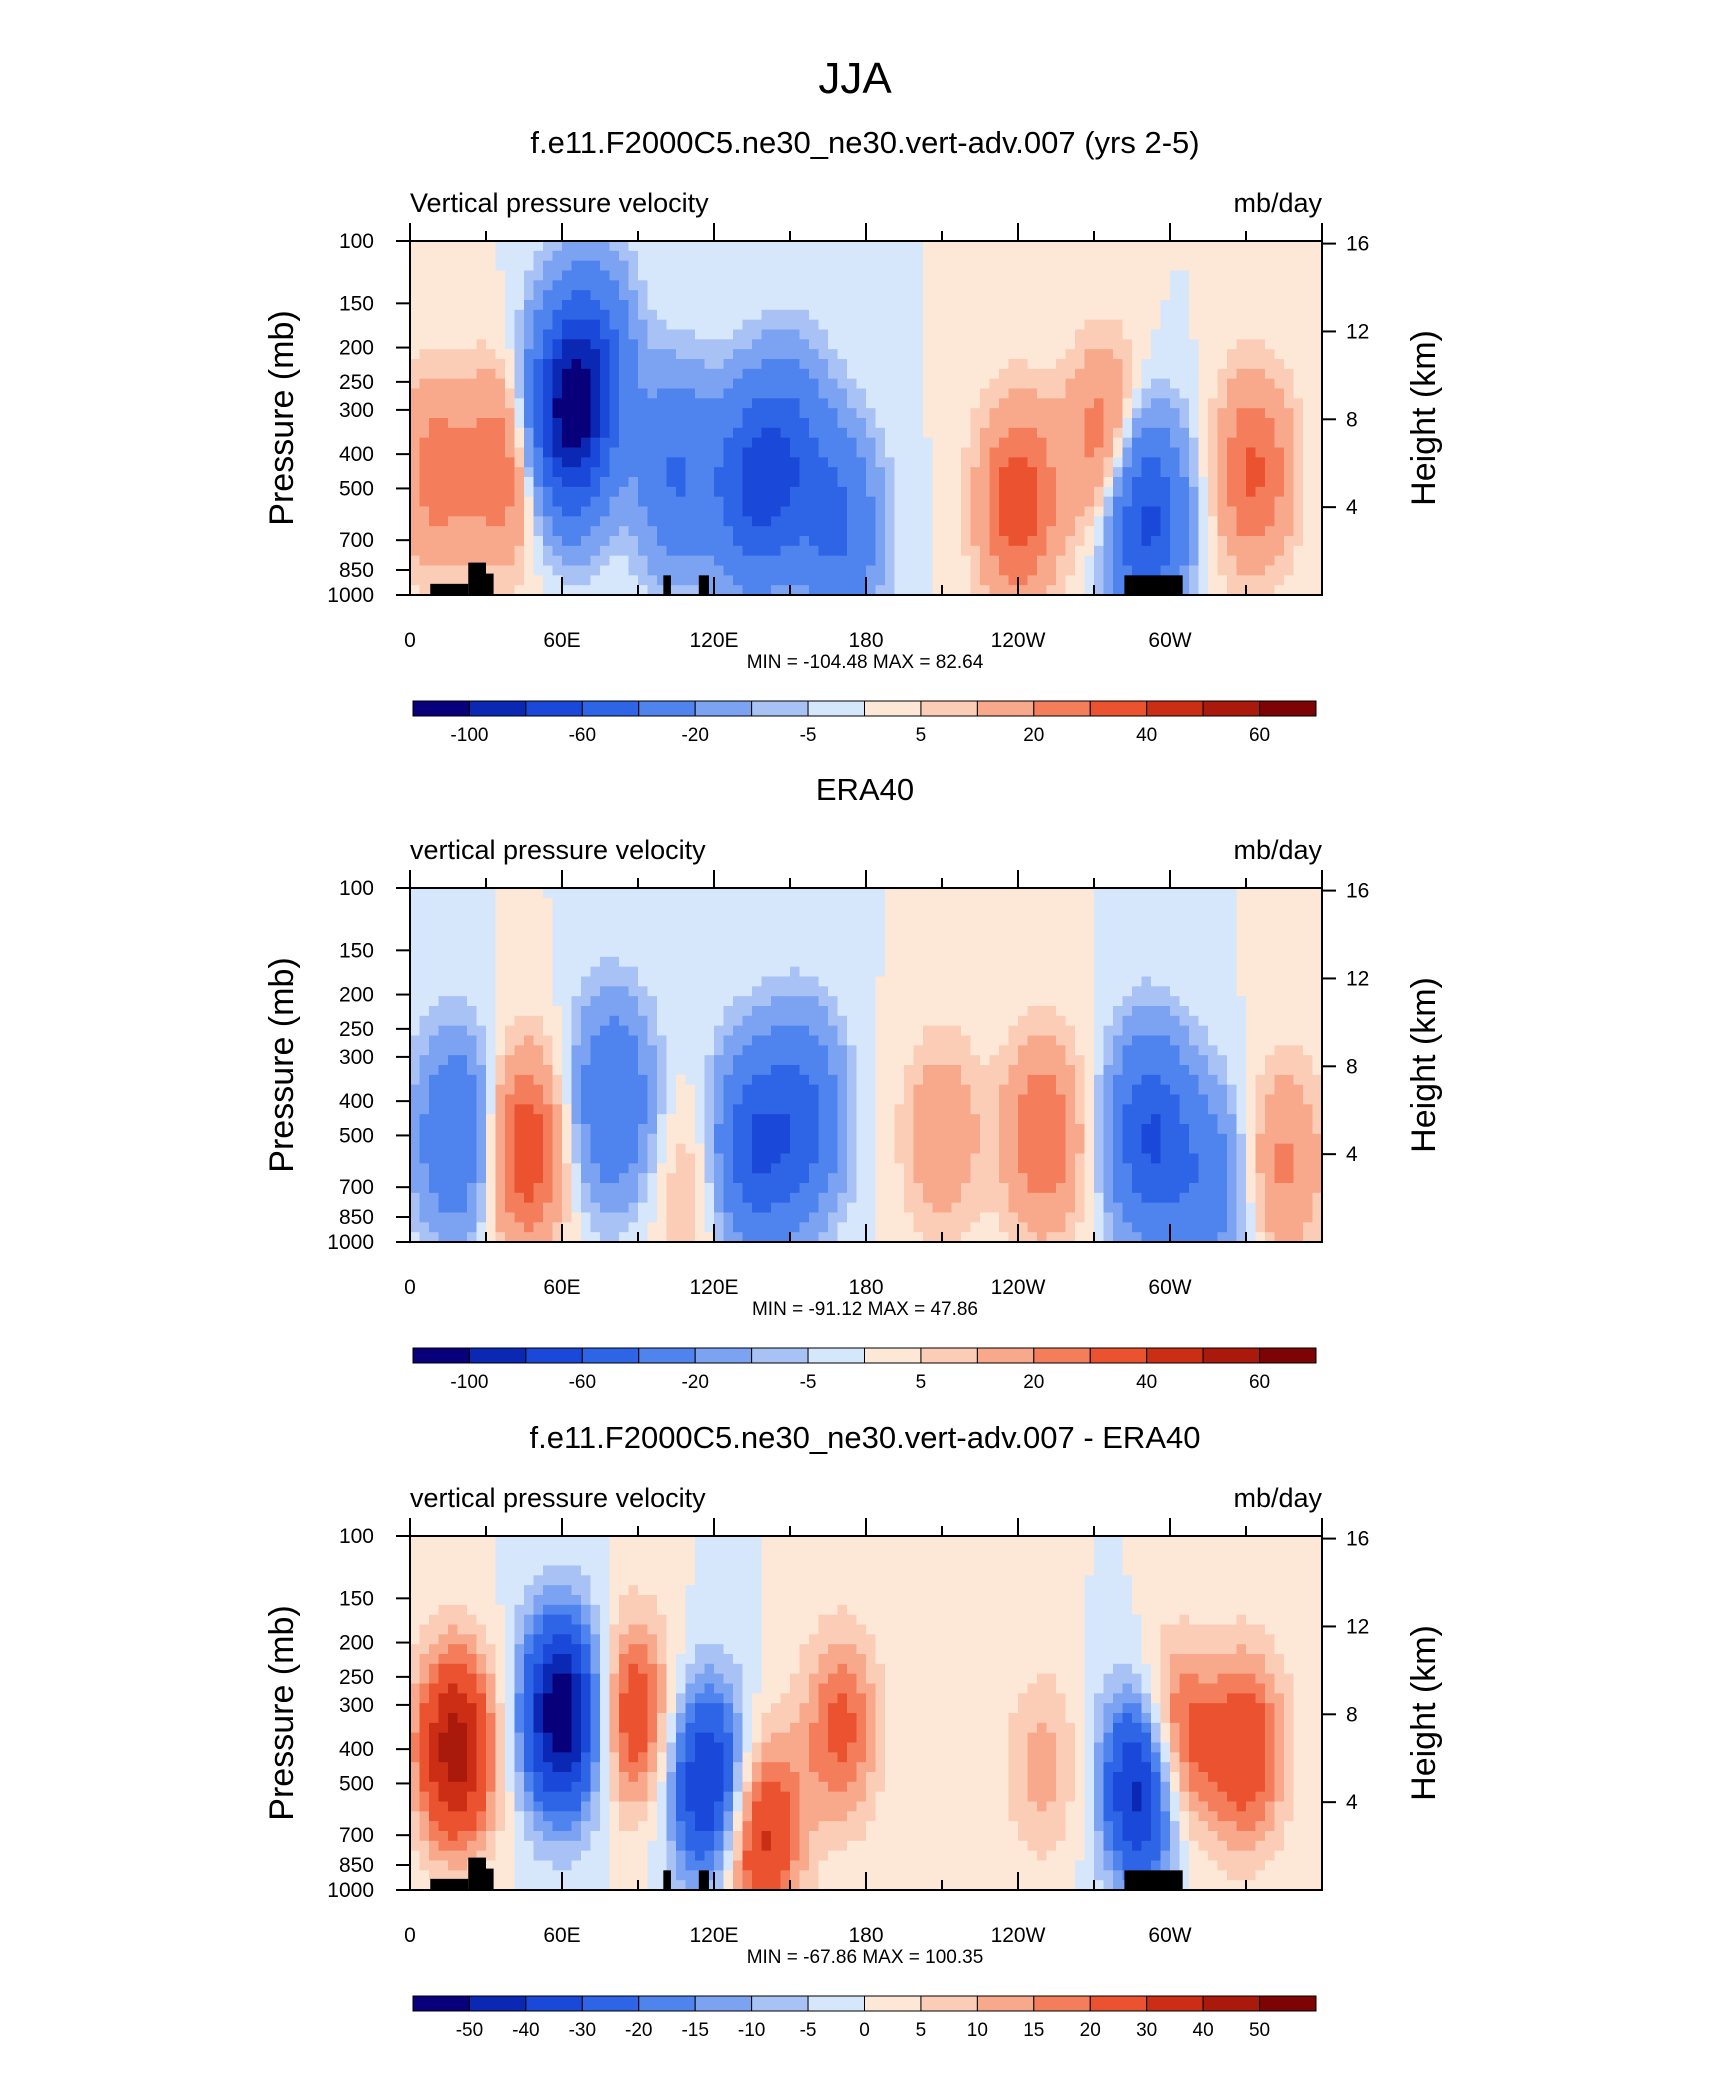 The height and width of the screenshot is (2074, 1710). I want to click on y2-tick-label: 12, so click(1357, 331).